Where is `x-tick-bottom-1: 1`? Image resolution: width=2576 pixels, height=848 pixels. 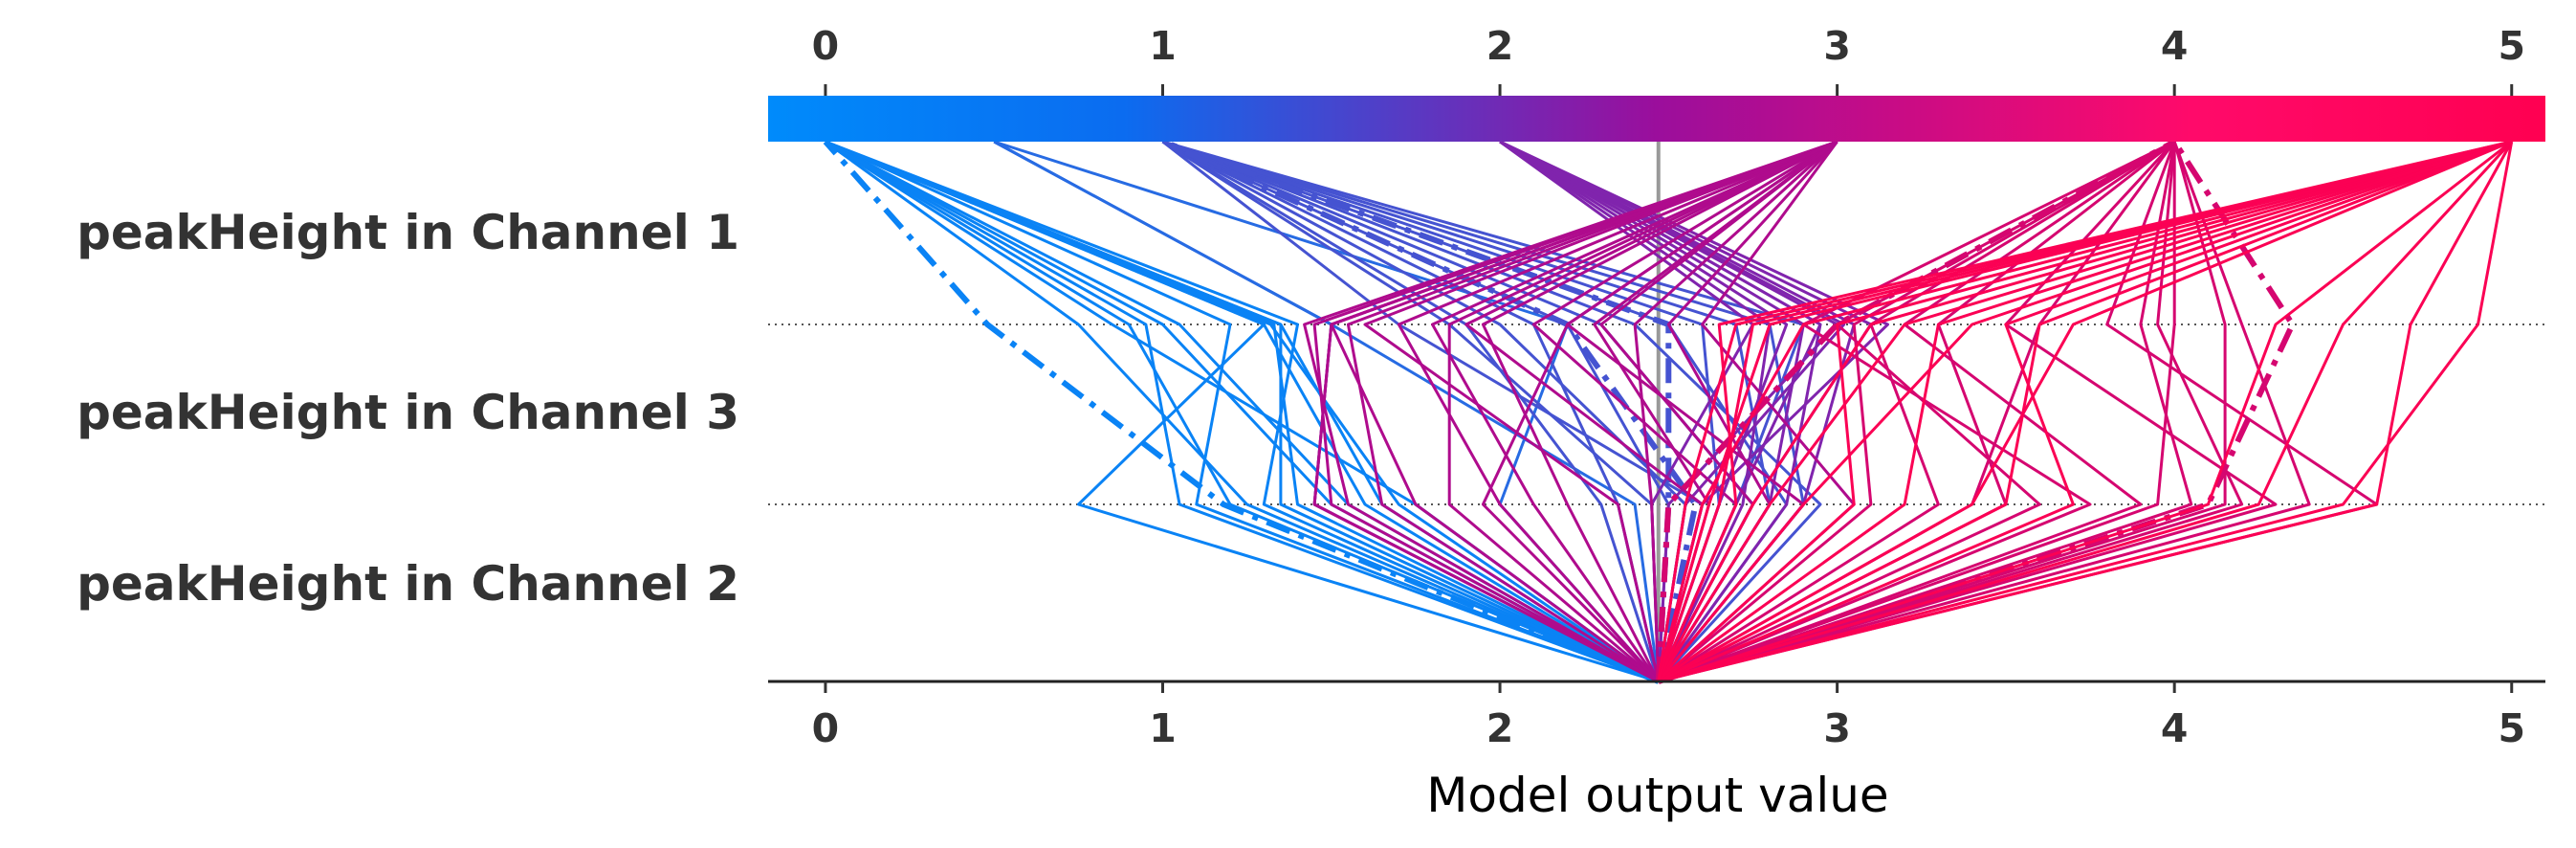
x-tick-bottom-1: 1 is located at coordinates (1163, 728).